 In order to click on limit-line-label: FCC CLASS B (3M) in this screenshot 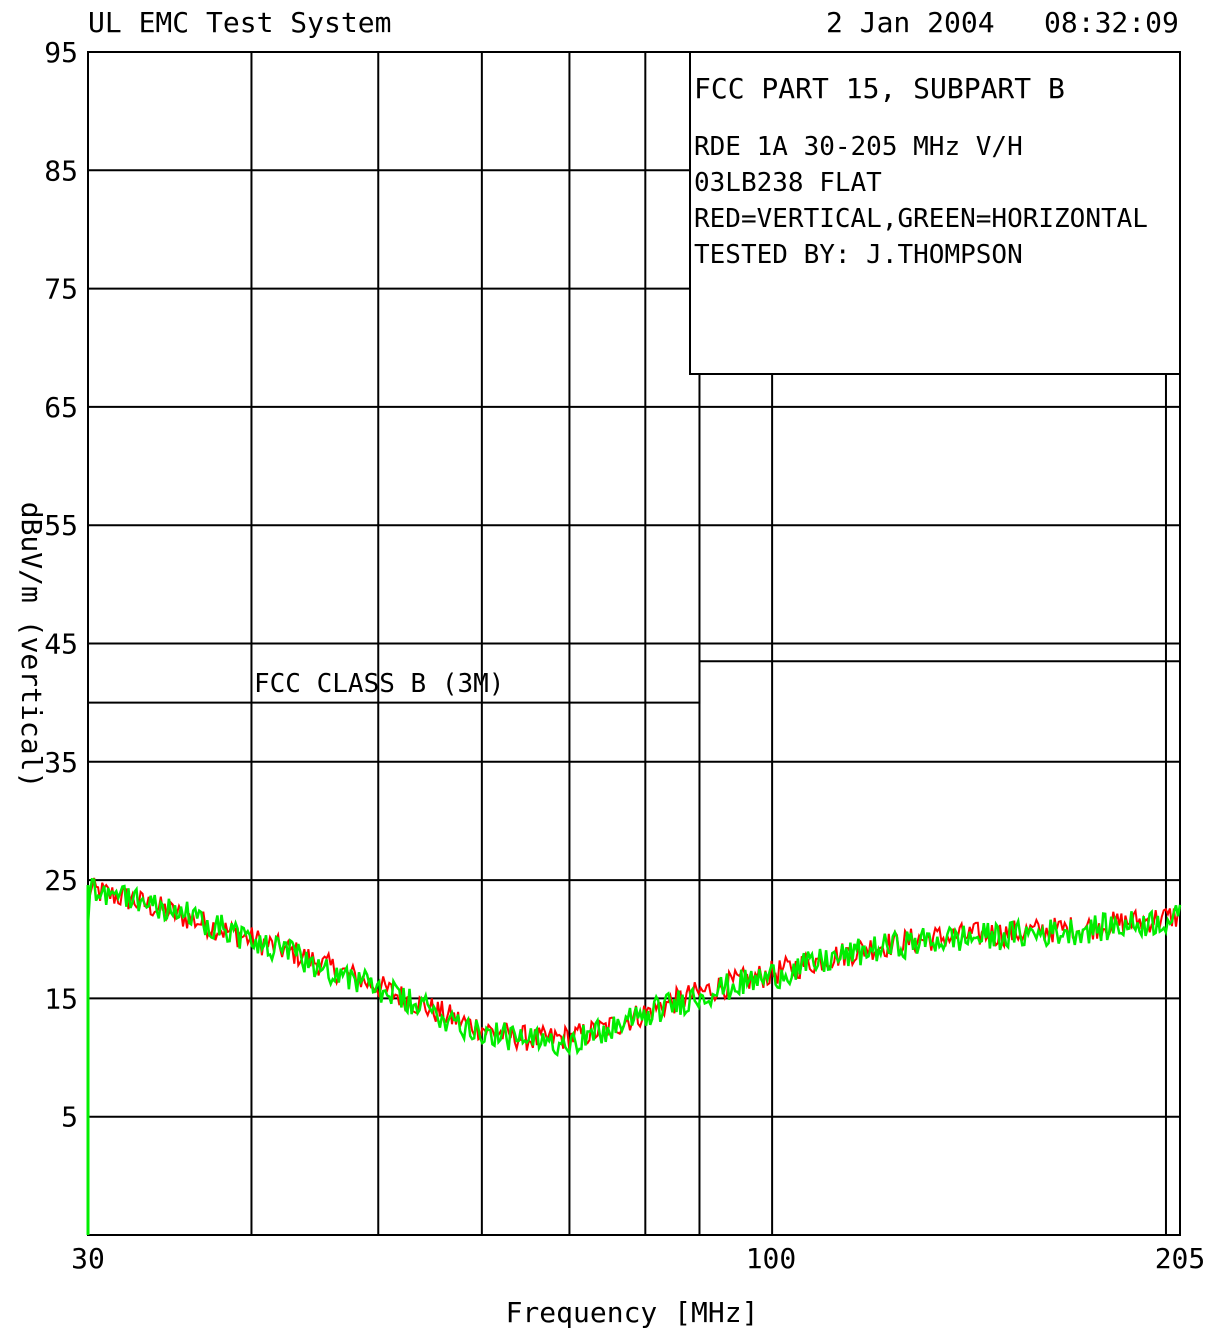, I will do `click(379, 684)`.